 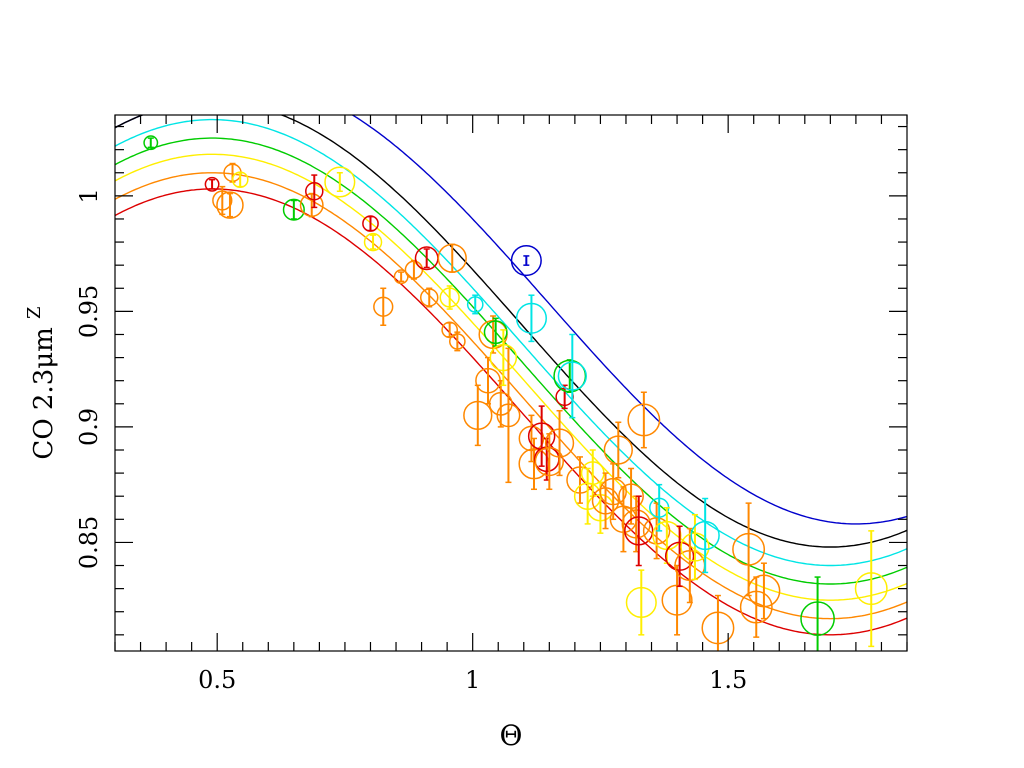 What do you see at coordinates (34, 312) in the screenshot?
I see `y-axis-label-superscript: Z` at bounding box center [34, 312].